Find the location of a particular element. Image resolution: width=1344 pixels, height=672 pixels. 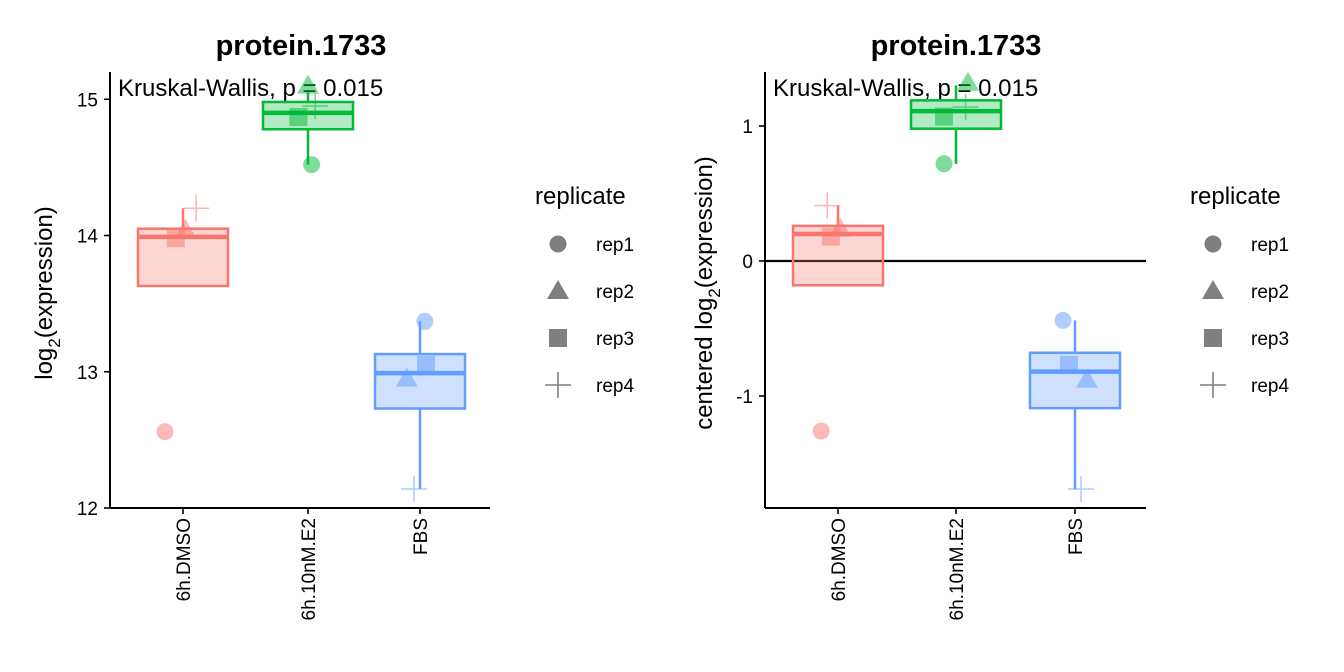

y-tick-label: 13 is located at coordinates (87, 373).